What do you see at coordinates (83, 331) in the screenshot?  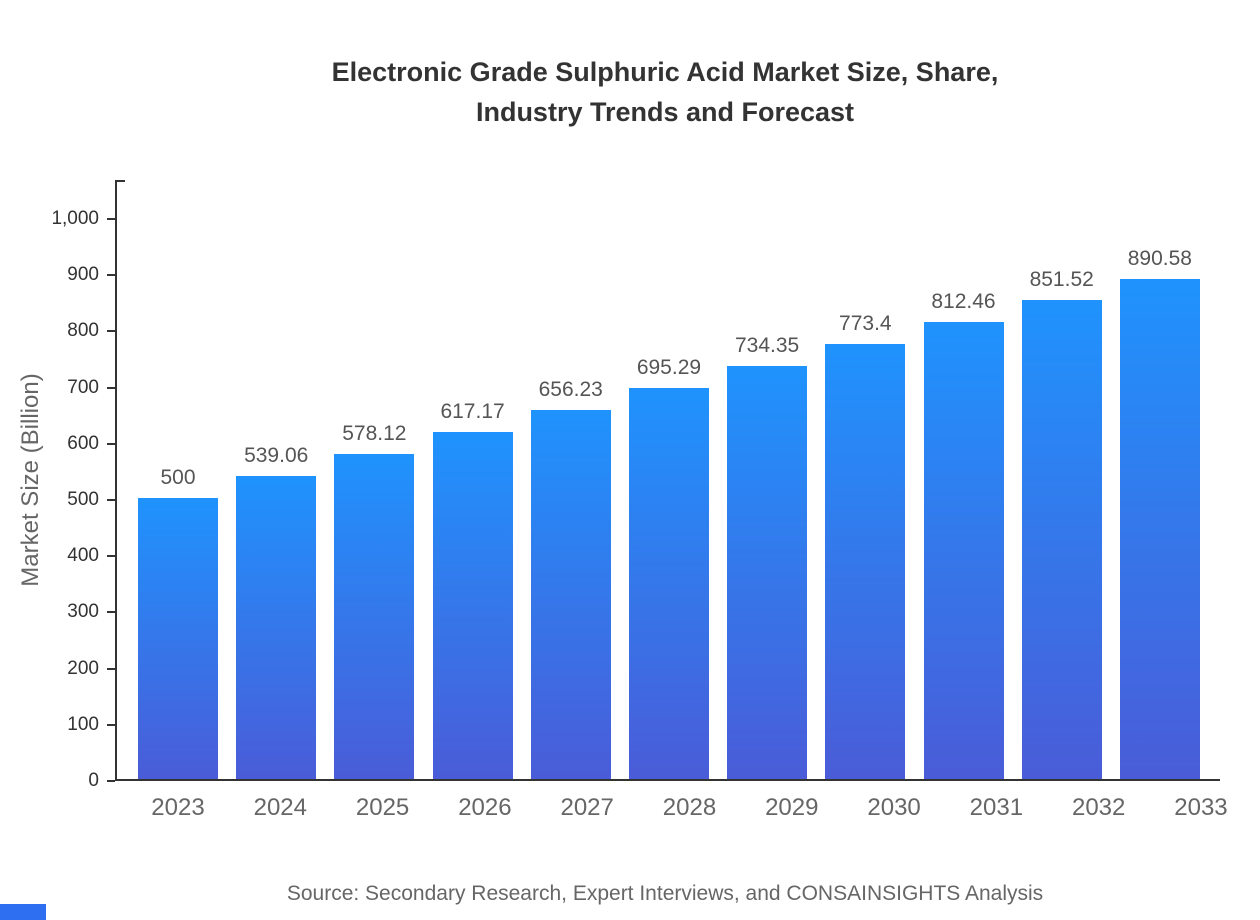 I see `y-tick-label: 800` at bounding box center [83, 331].